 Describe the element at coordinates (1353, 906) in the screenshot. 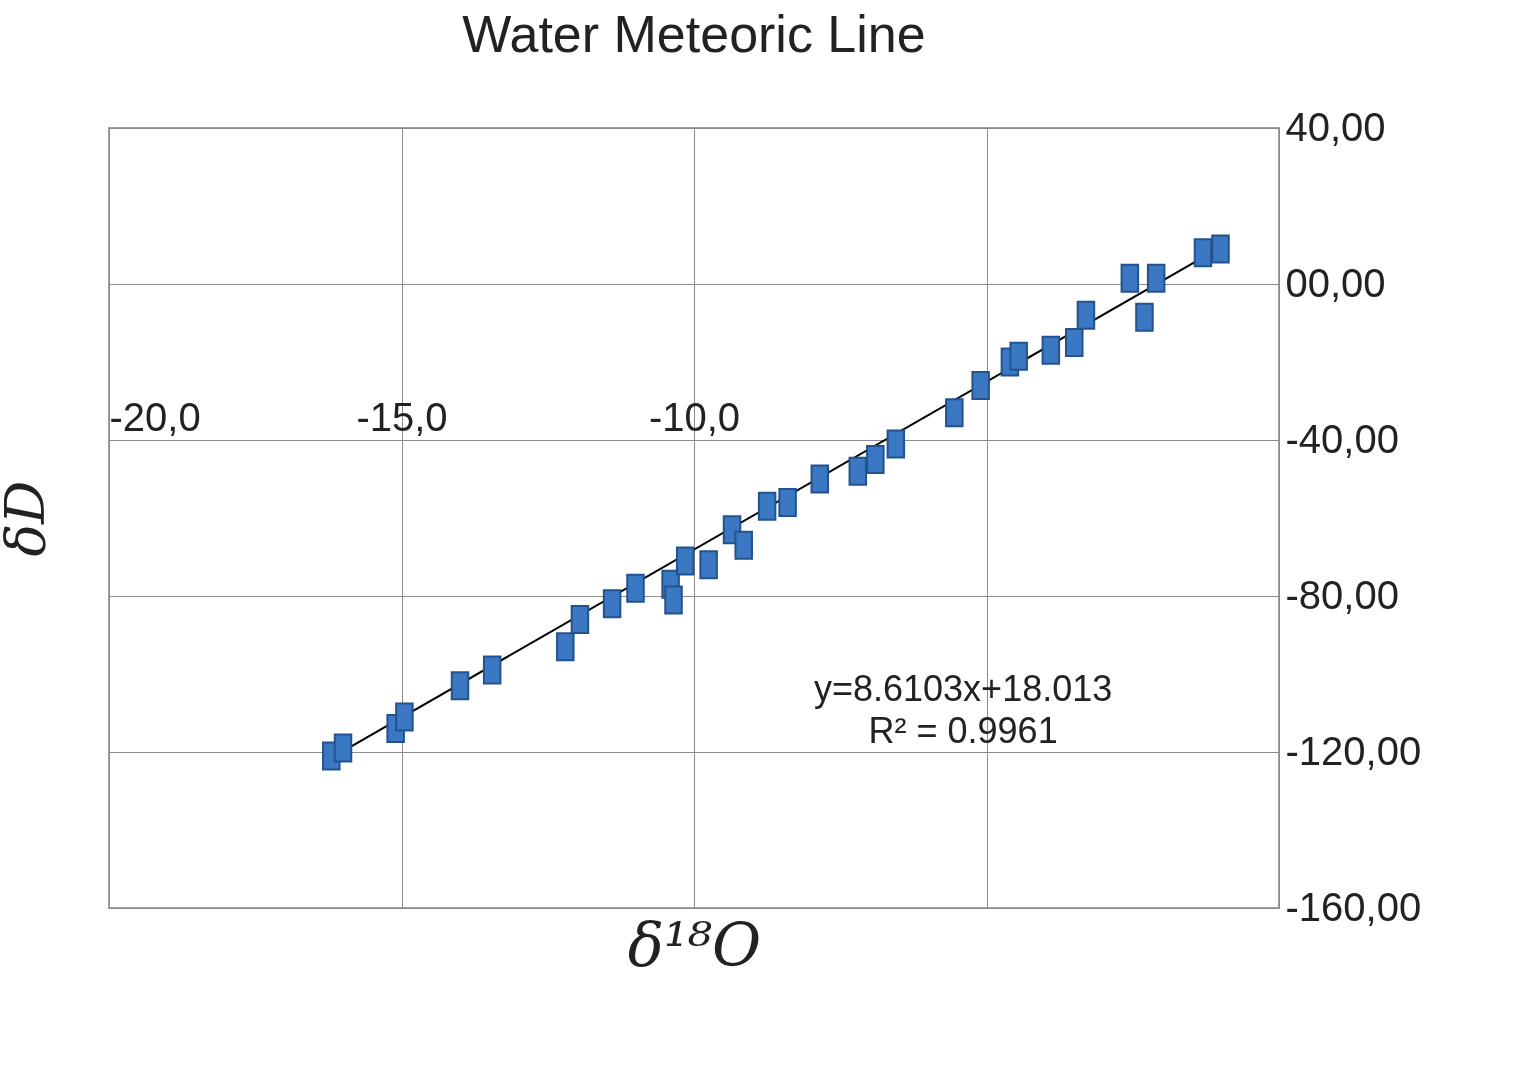

I see `y-tick-label: -160,00` at that location.